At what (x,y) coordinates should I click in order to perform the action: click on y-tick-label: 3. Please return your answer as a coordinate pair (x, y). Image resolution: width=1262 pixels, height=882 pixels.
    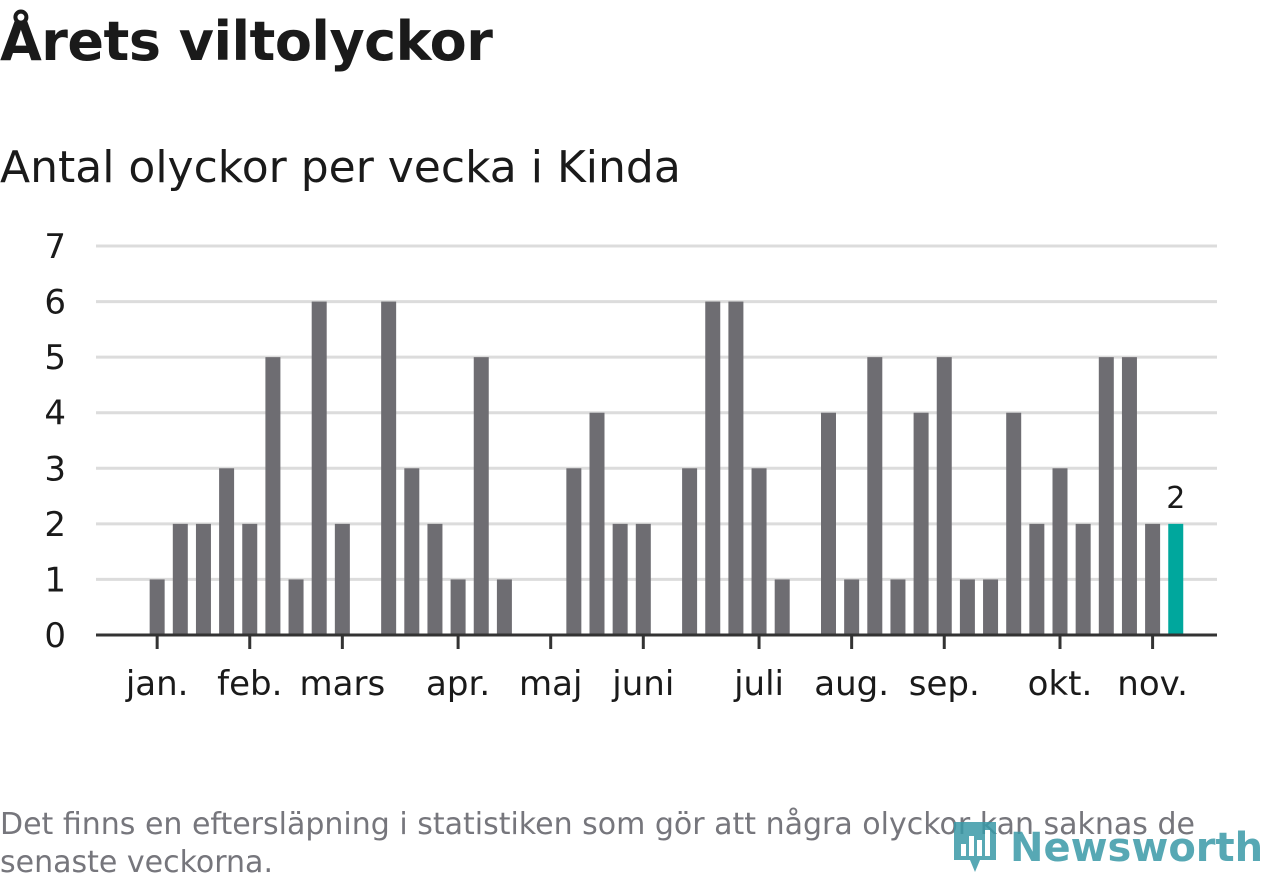
    Looking at the image, I should click on (55, 469).